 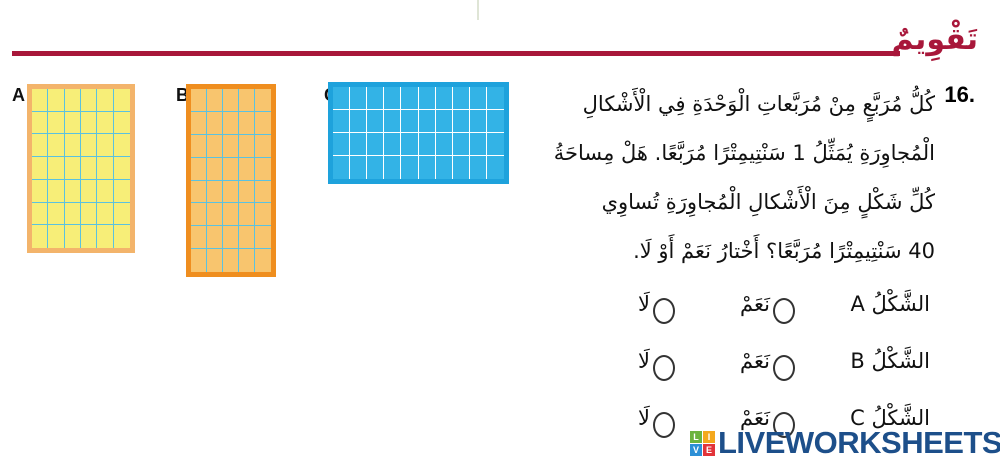 I want to click on yes-label: نَعَمْ, so click(x=755, y=418).